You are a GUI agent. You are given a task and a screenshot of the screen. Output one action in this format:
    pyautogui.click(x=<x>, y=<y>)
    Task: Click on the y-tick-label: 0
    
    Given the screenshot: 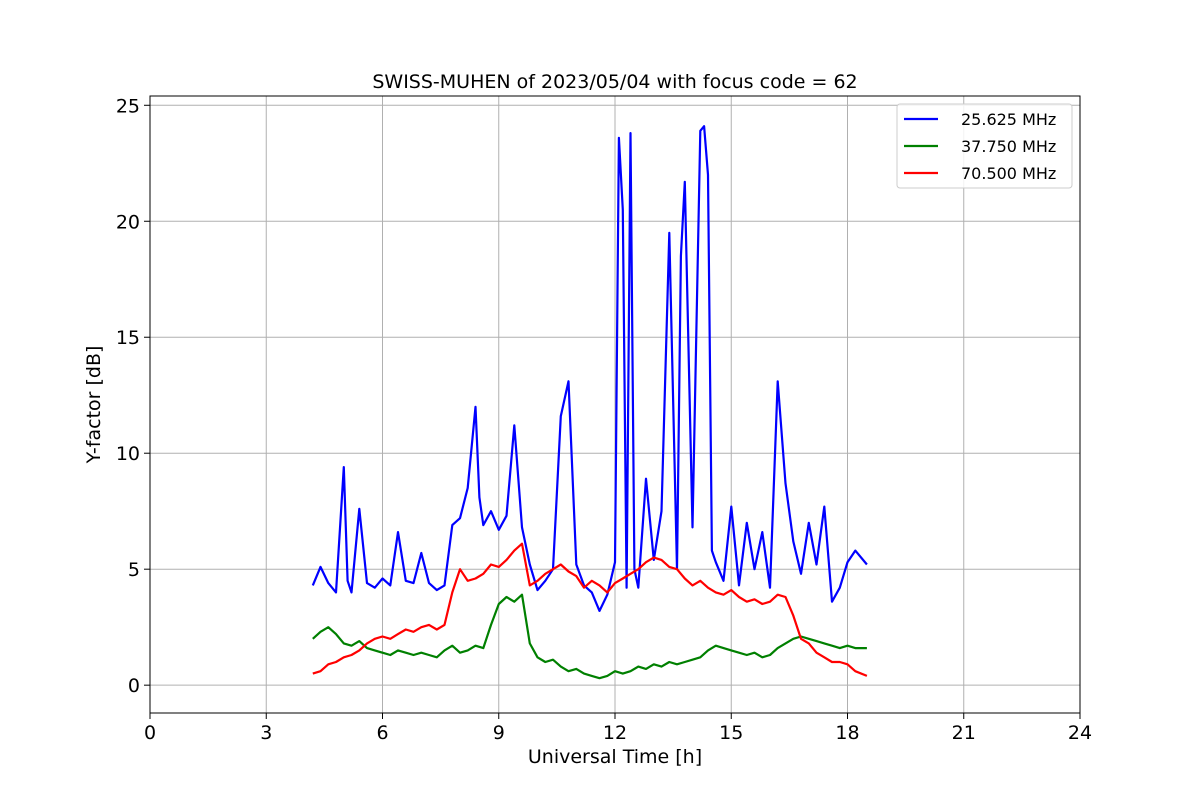 What is the action you would take?
    pyautogui.click(x=134, y=686)
    